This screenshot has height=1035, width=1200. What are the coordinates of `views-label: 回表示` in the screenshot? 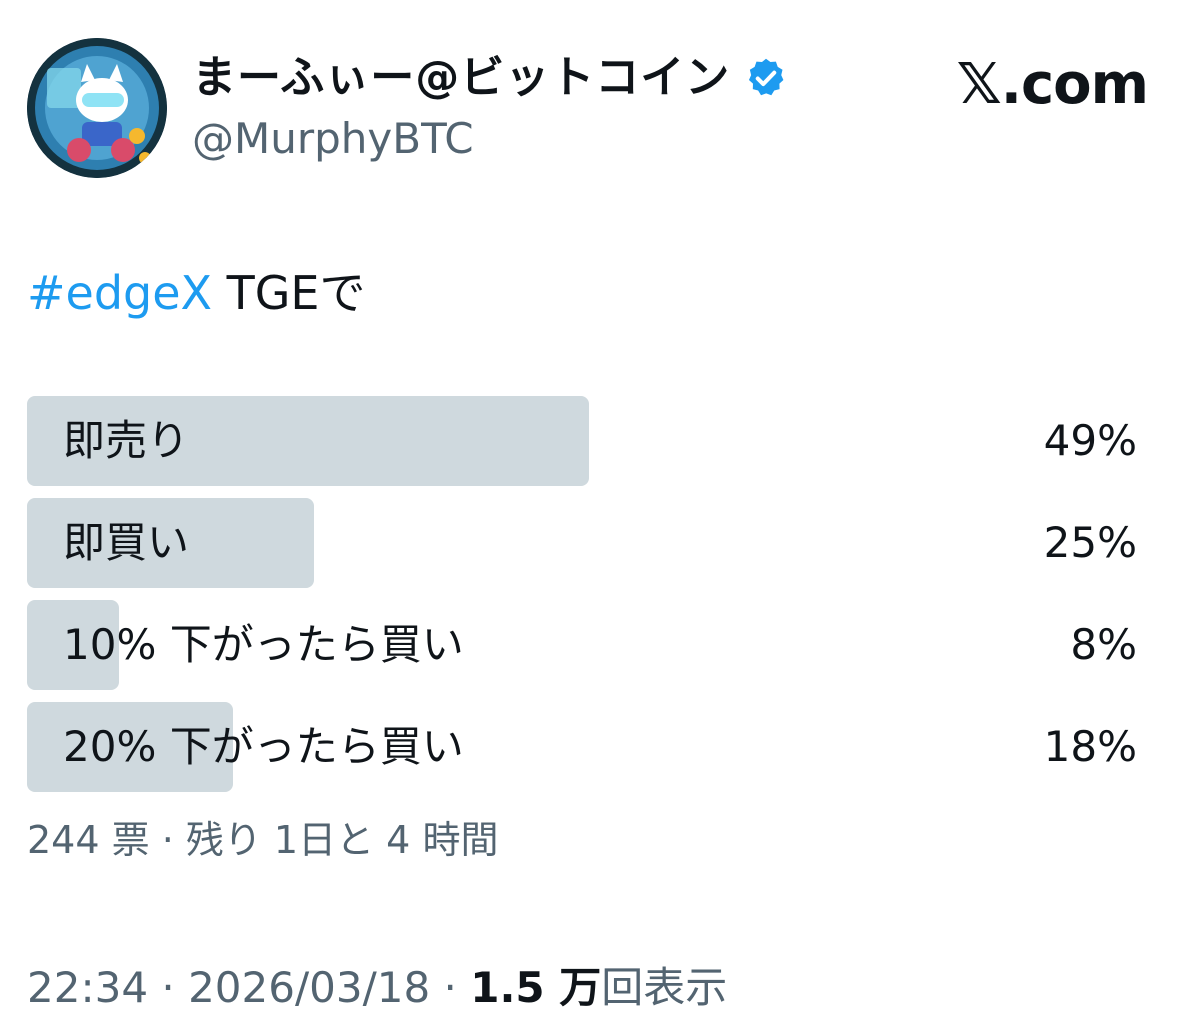 It's located at (664, 987).